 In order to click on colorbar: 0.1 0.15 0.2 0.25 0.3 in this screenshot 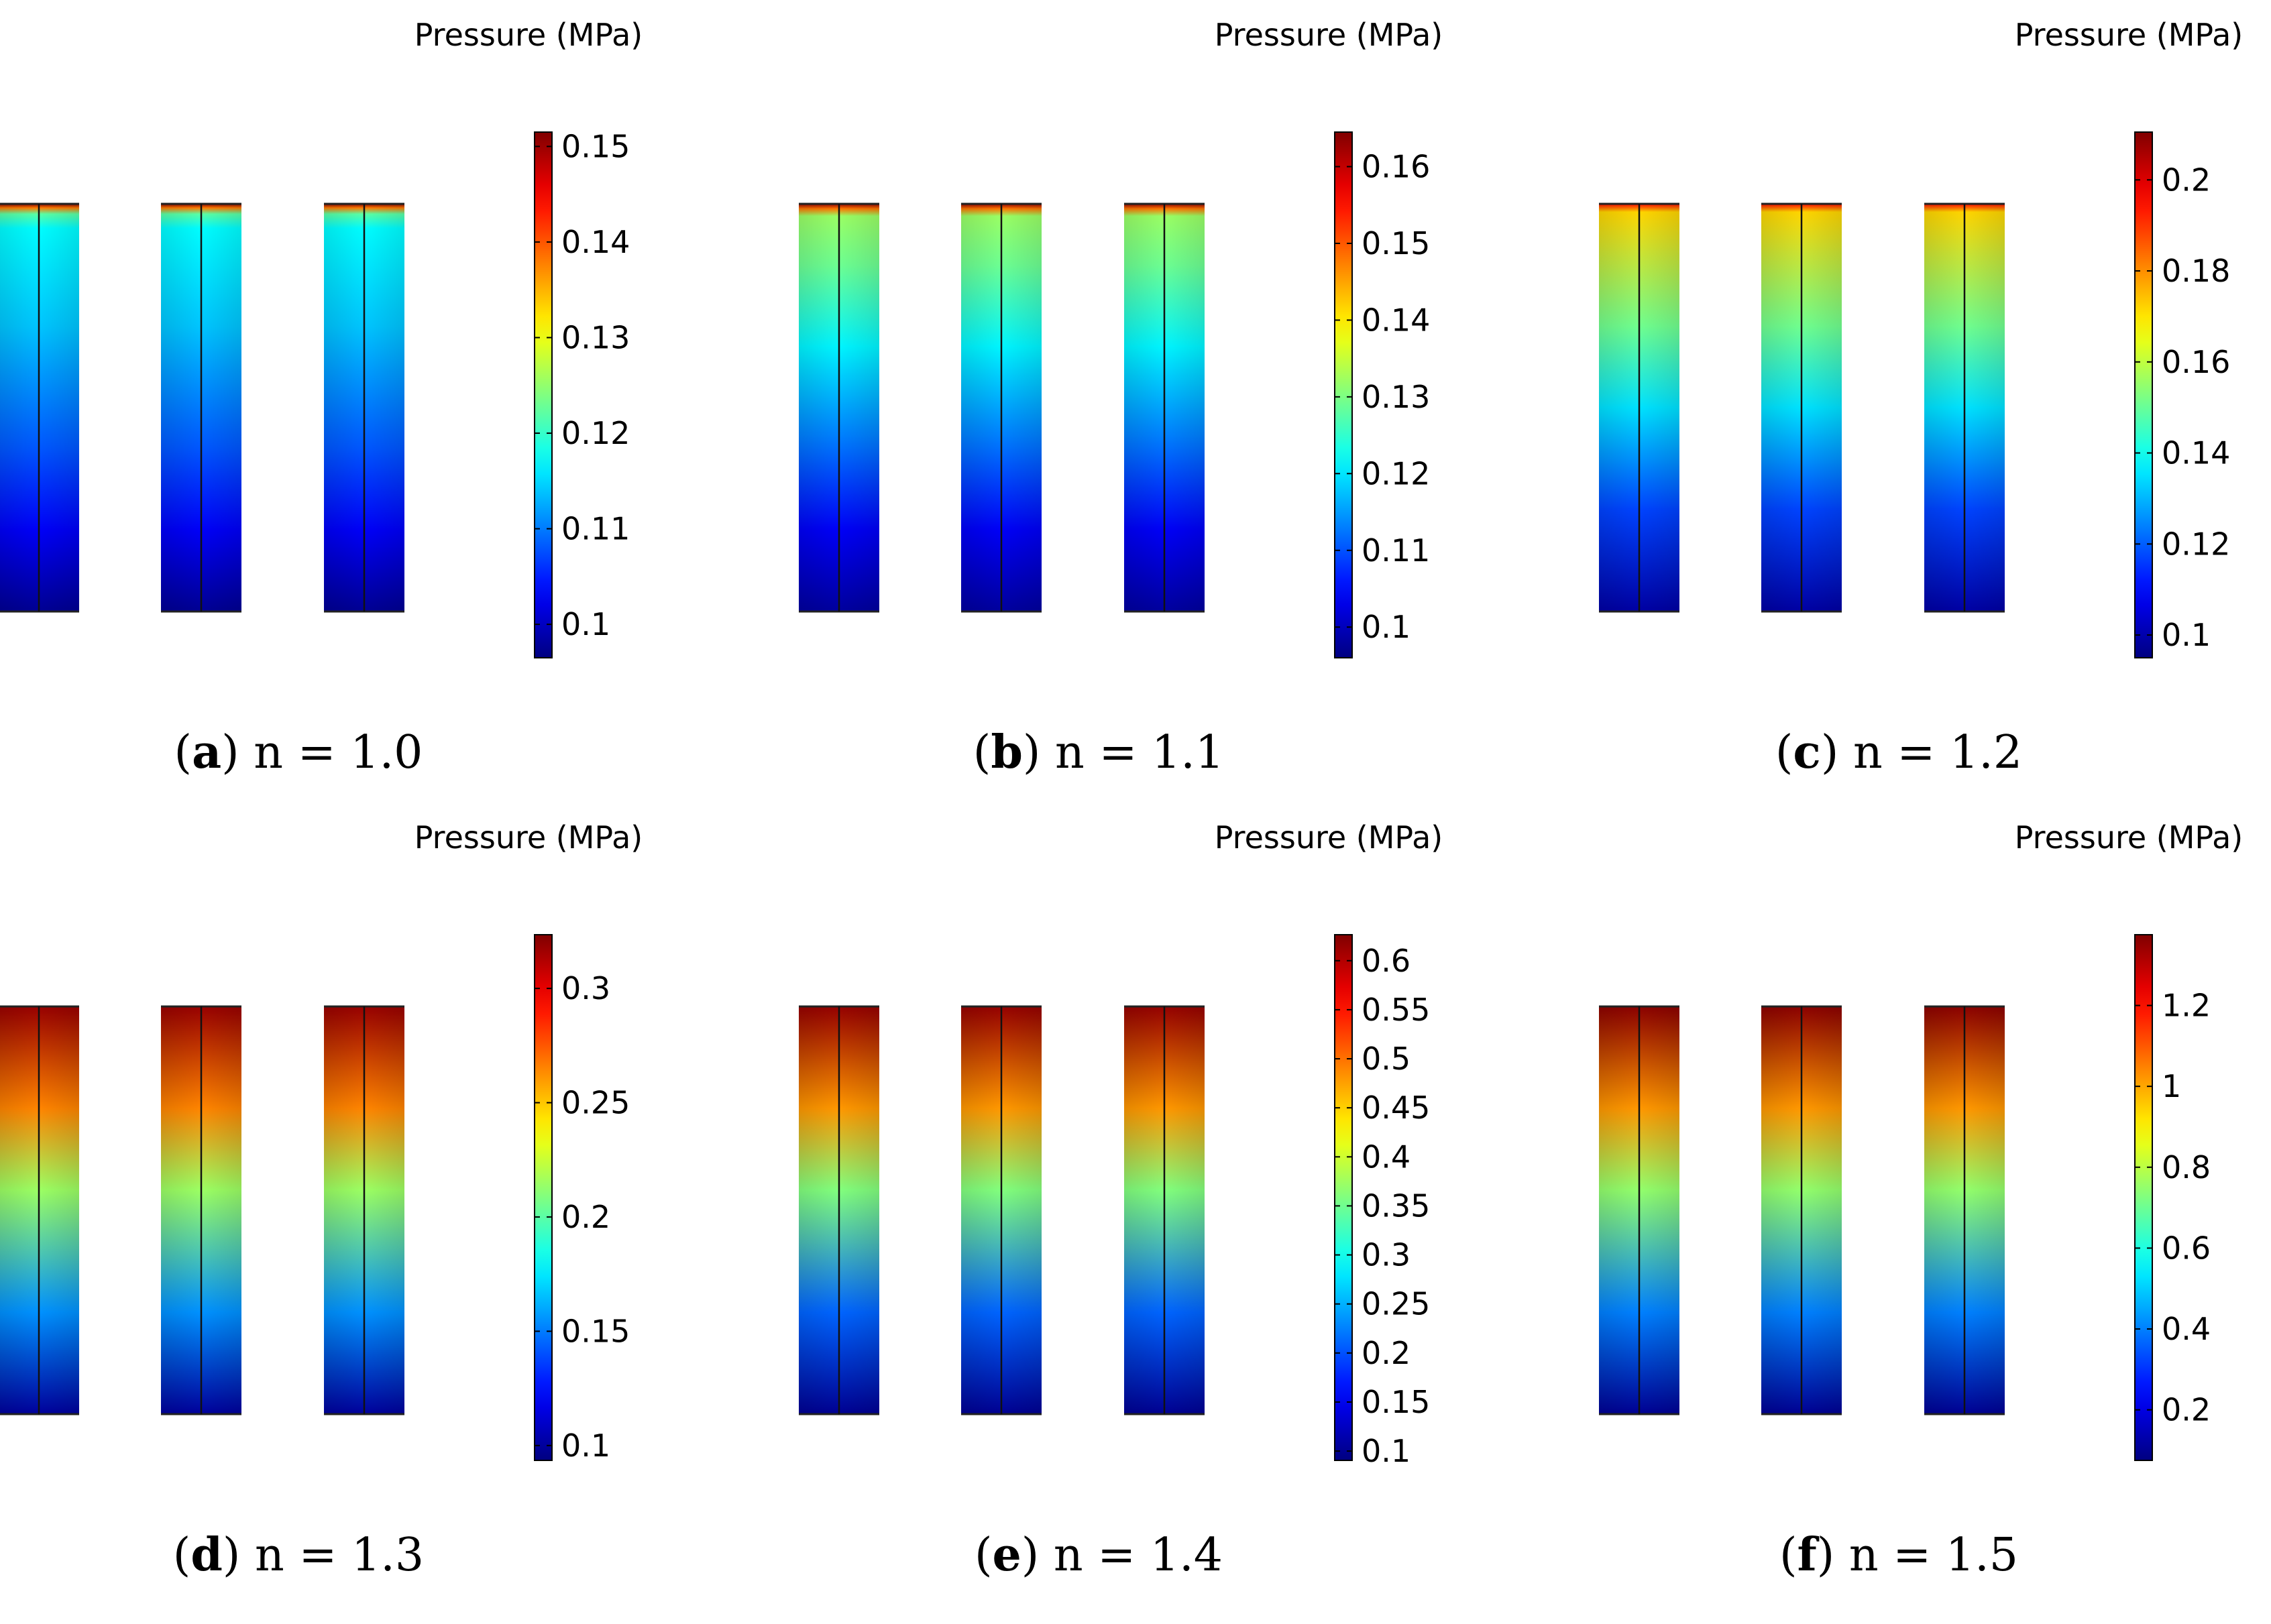, I will do `click(582, 1199)`.